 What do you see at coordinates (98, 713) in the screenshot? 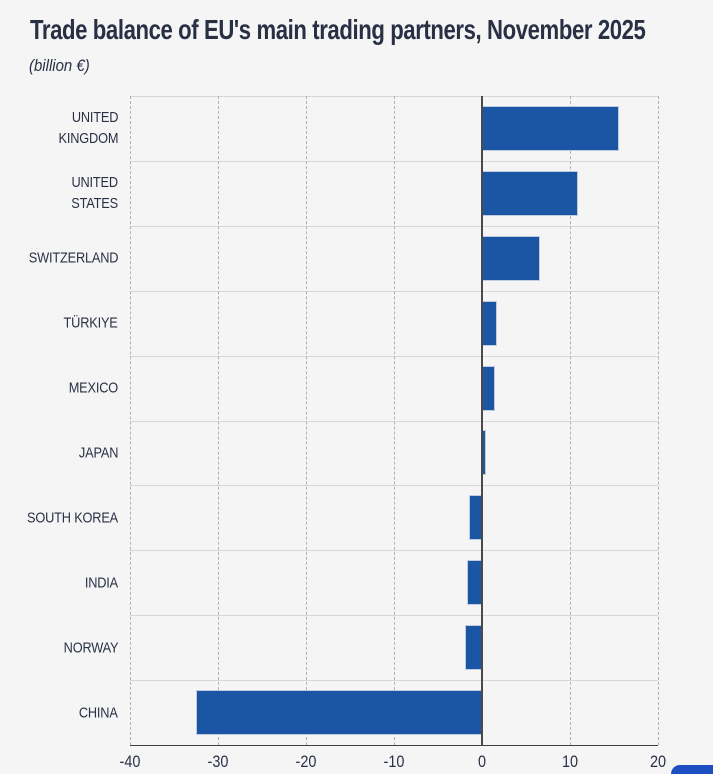
I see `category-label-china: CHINA` at bounding box center [98, 713].